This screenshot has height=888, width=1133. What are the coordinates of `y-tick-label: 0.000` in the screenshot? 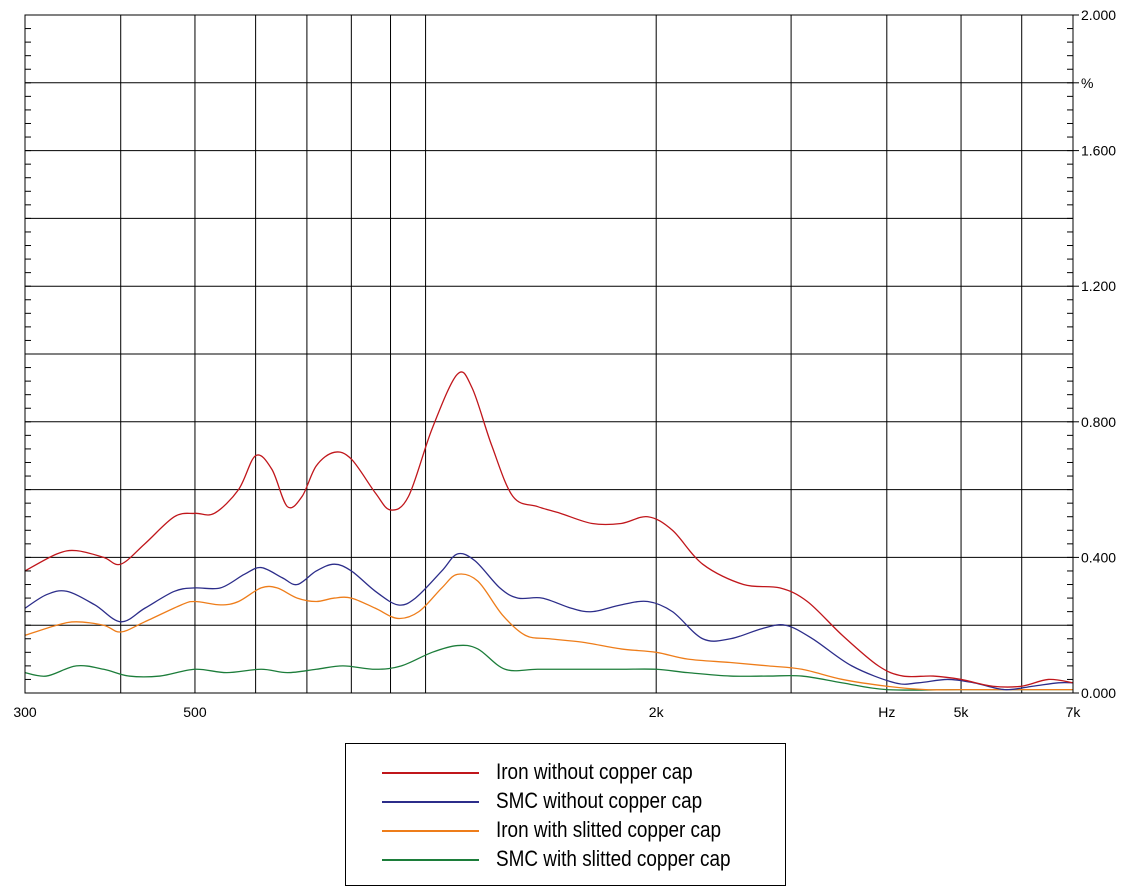 It's located at (1098, 693).